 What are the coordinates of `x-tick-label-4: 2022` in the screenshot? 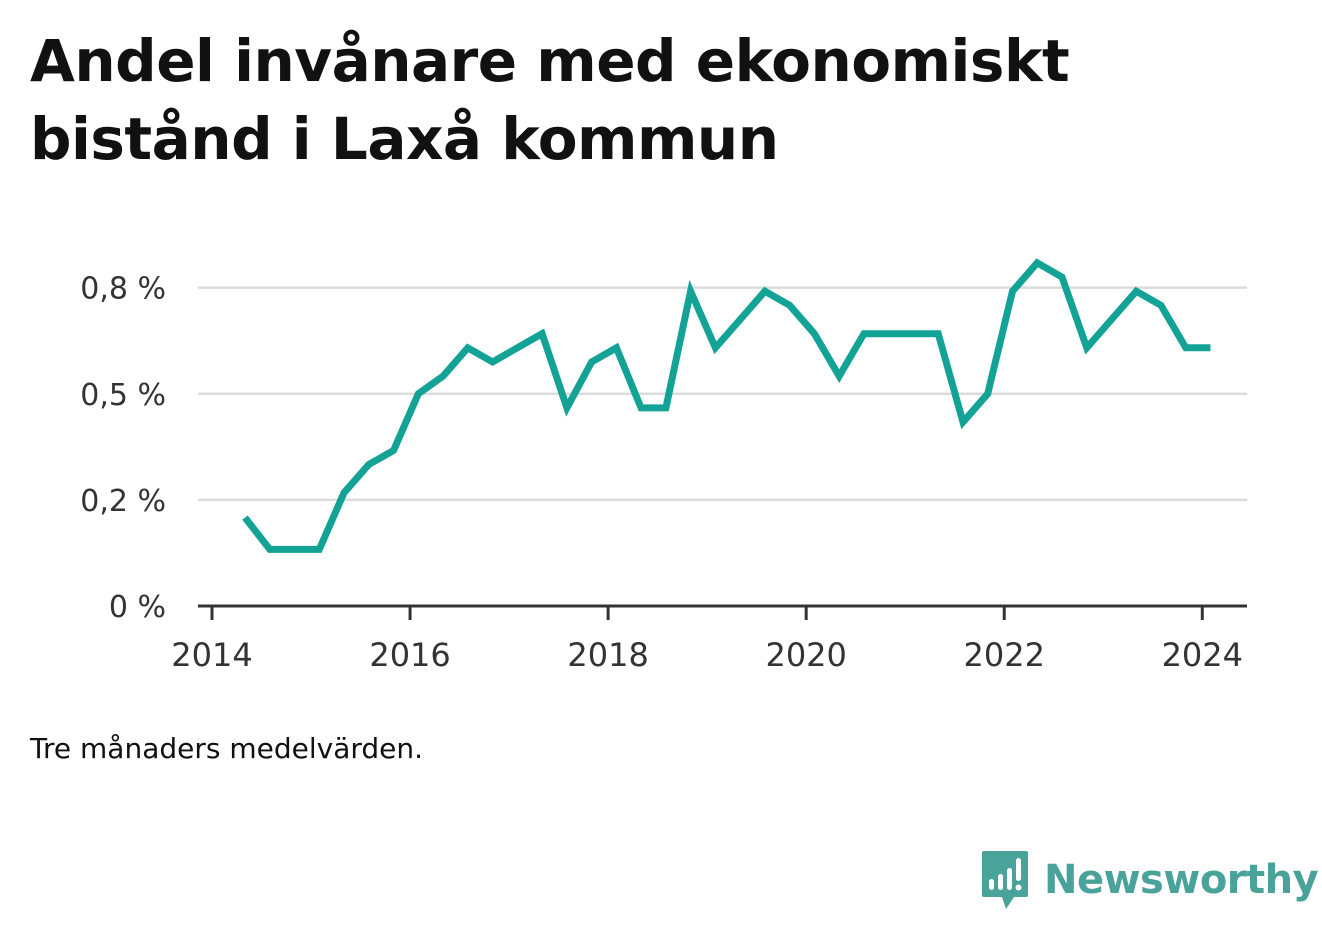 It's located at (1004, 655).